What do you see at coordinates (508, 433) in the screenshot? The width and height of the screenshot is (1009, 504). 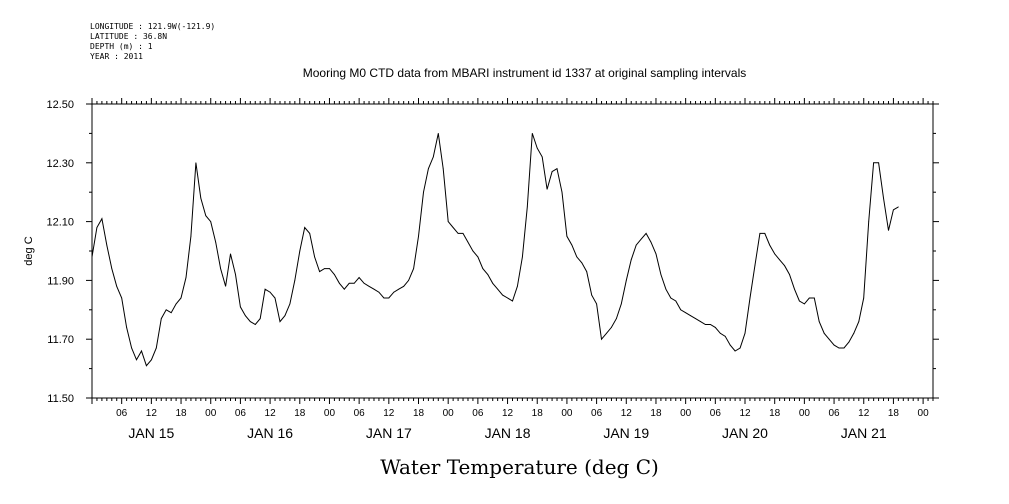 I see `x-day-label: JAN 18` at bounding box center [508, 433].